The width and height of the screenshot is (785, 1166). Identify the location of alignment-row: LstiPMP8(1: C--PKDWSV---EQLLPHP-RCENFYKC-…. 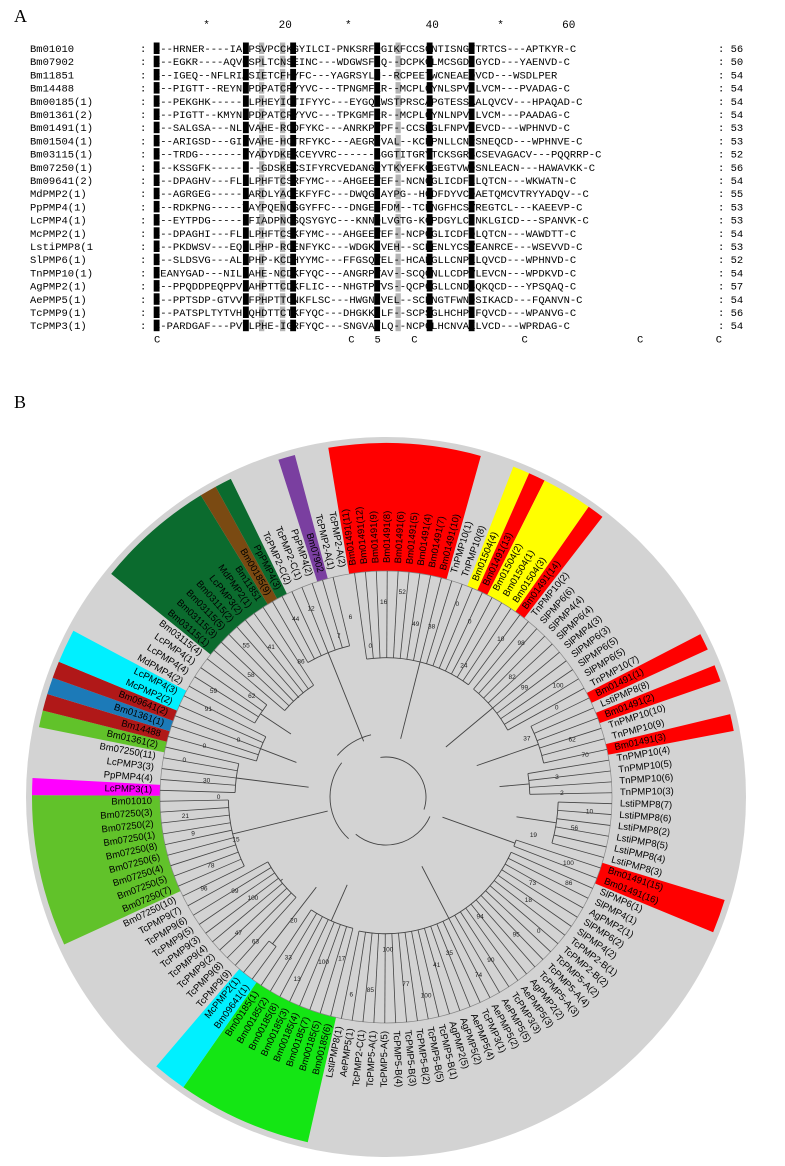
(386, 247).